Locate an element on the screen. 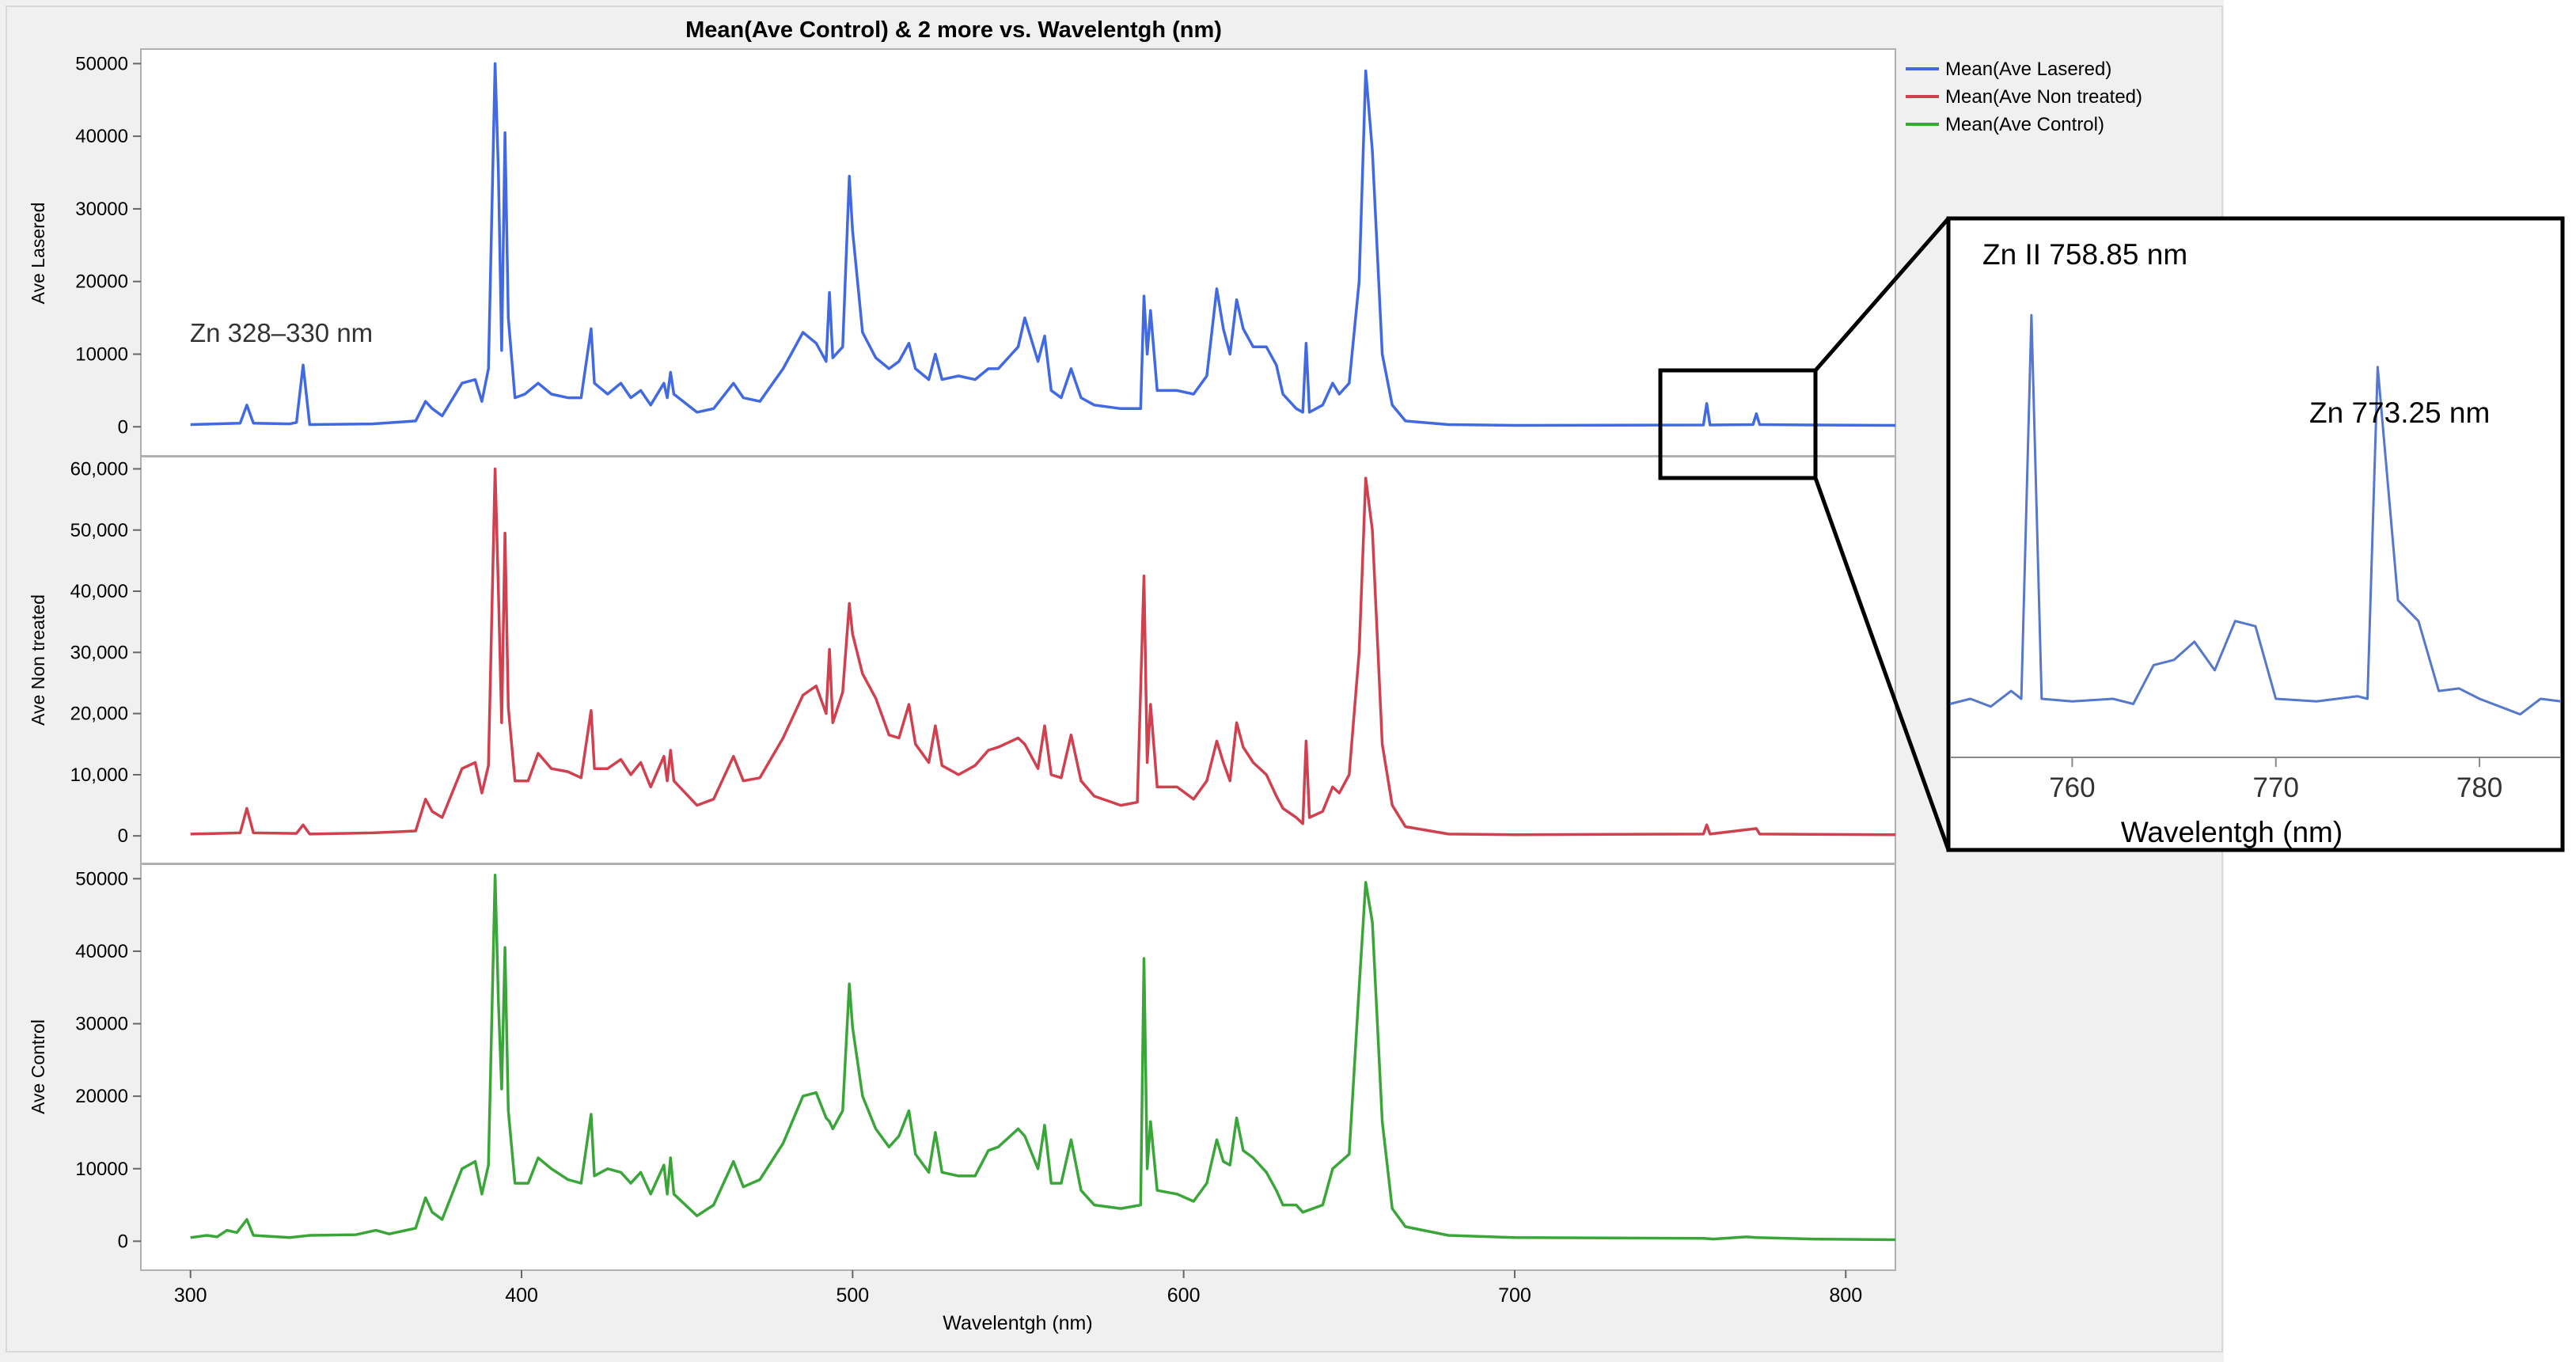 The image size is (2576, 1362). x-tick-label: 400 is located at coordinates (521, 1295).